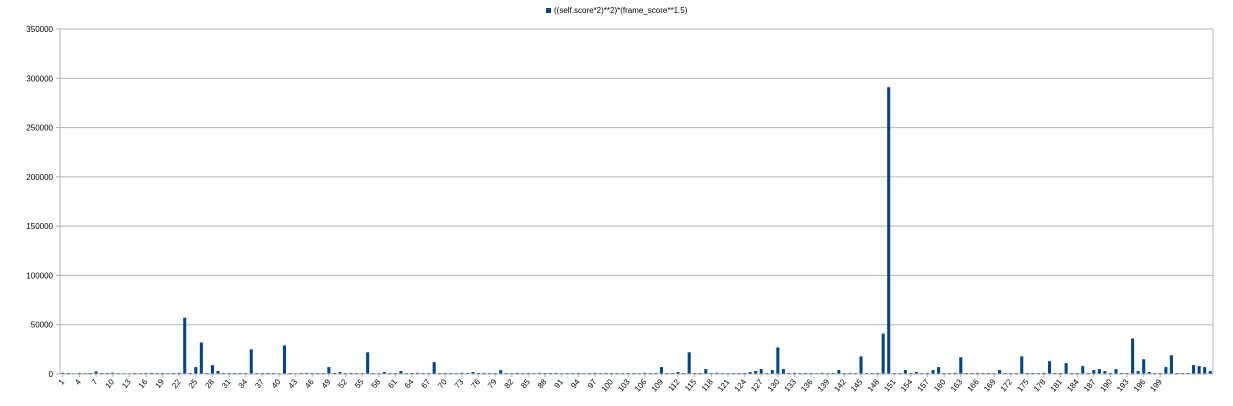 Image resolution: width=1233 pixels, height=406 pixels. I want to click on legend-swatch, so click(548, 10).